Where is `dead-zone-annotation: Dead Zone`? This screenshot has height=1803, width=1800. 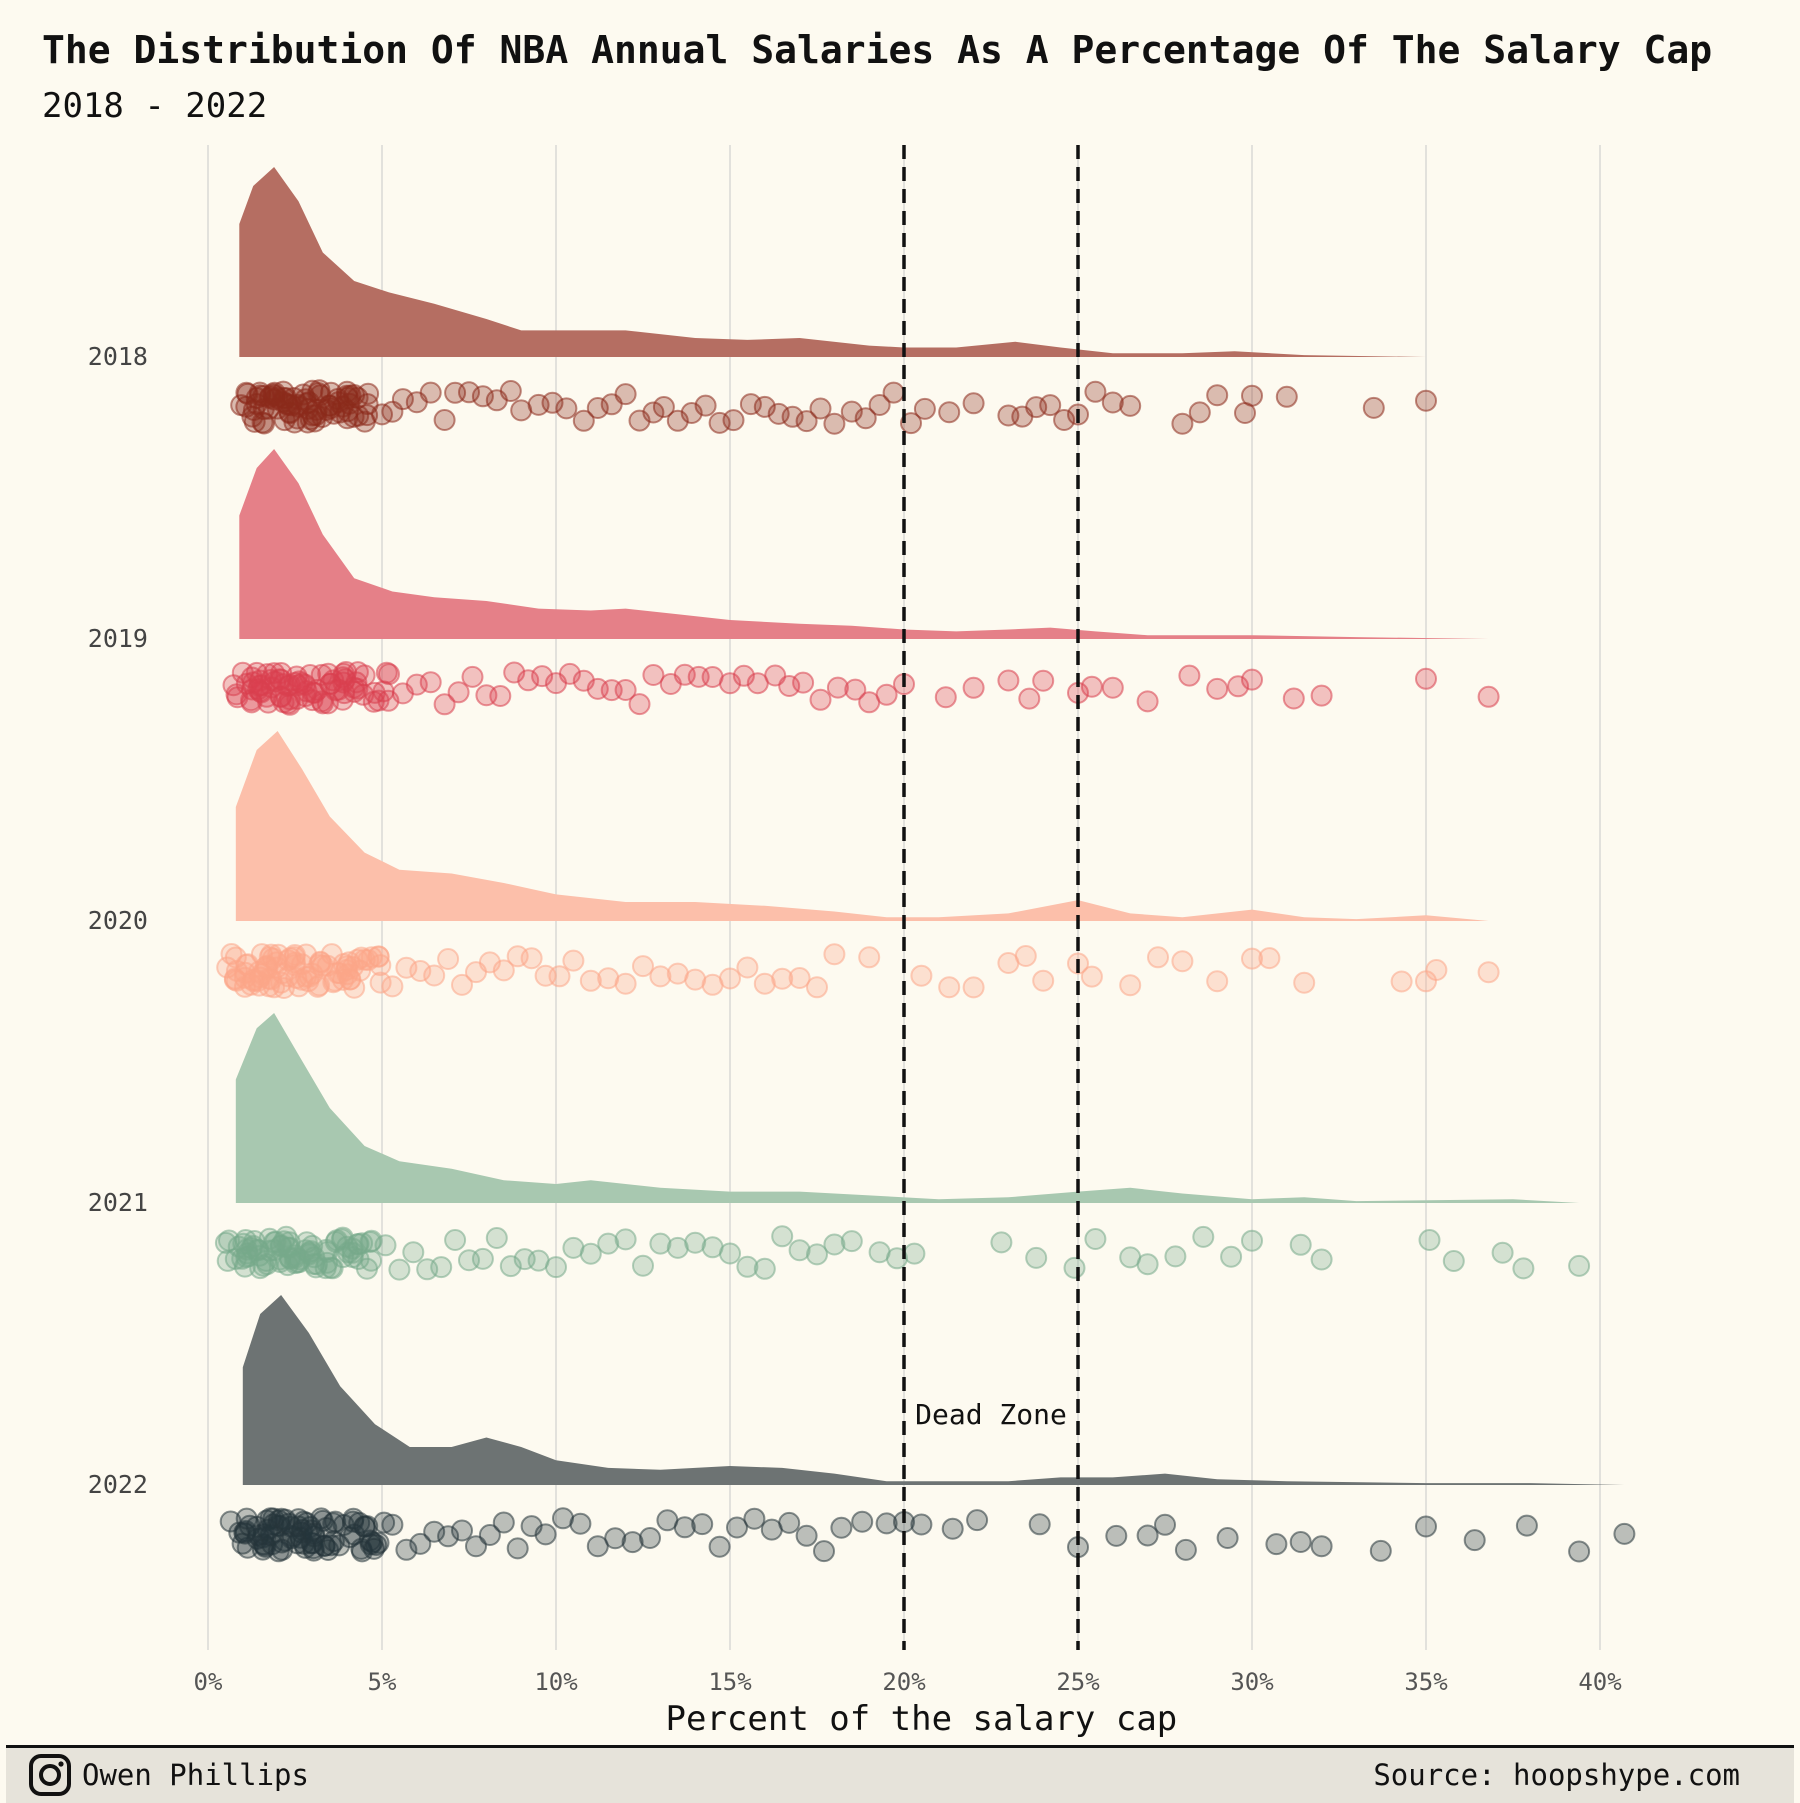
dead-zone-annotation: Dead Zone is located at coordinates (991, 1414).